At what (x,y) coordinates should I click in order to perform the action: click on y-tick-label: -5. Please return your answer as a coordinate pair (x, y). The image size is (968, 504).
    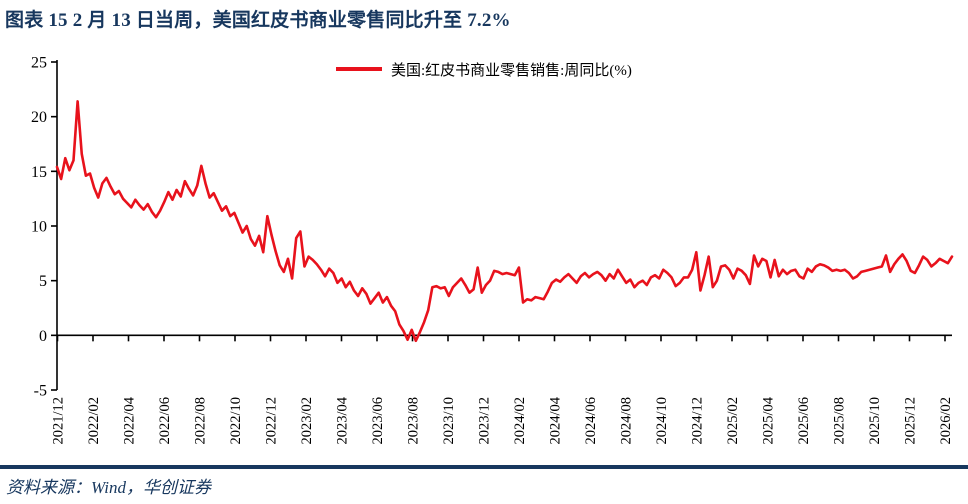
    Looking at the image, I should click on (40, 391).